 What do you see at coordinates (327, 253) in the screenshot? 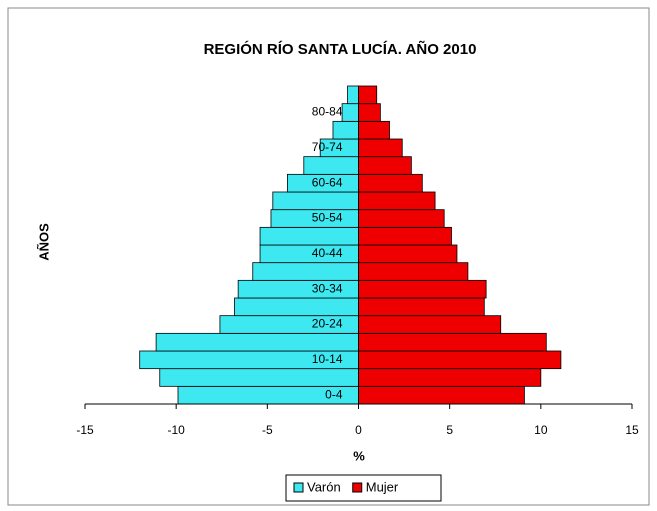
I see `y-tick-label: 40-44` at bounding box center [327, 253].